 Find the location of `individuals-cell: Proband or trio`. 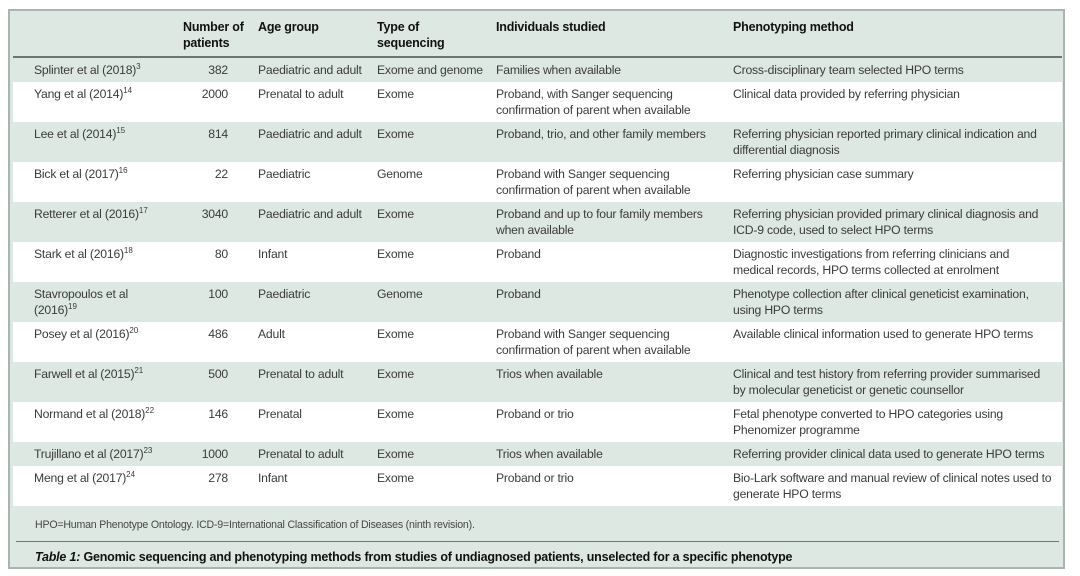

individuals-cell: Proband or trio is located at coordinates (535, 414).